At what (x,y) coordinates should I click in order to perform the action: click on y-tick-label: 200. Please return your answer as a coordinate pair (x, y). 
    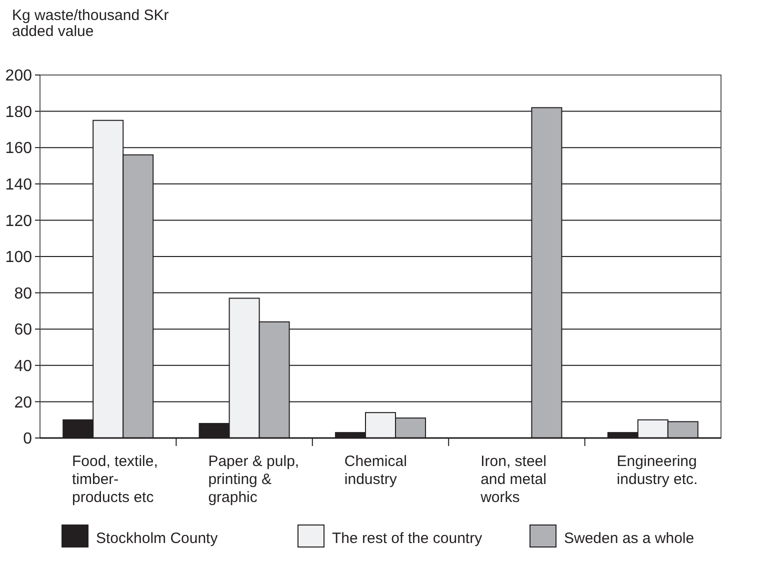
    Looking at the image, I should click on (18, 76).